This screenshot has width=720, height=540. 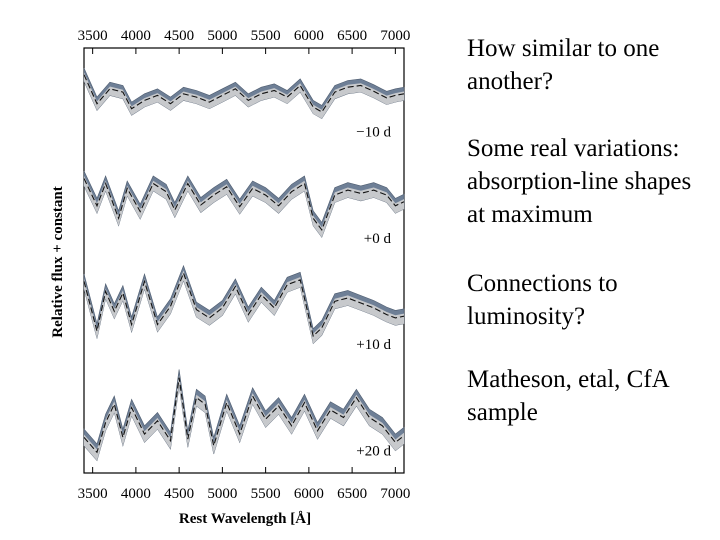 I want to click on x-axis-label: Rest Wavelength [Å], so click(x=245, y=519).